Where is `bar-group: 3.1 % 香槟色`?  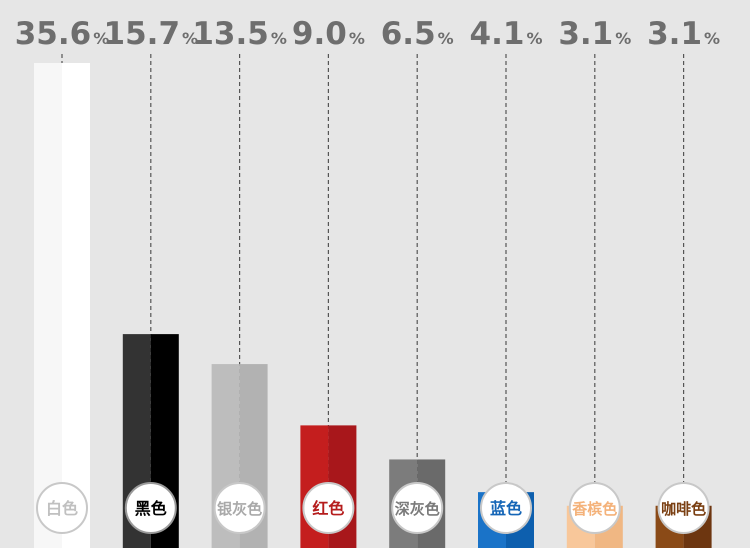 bar-group: 3.1 % 香槟色 is located at coordinates (594, 282).